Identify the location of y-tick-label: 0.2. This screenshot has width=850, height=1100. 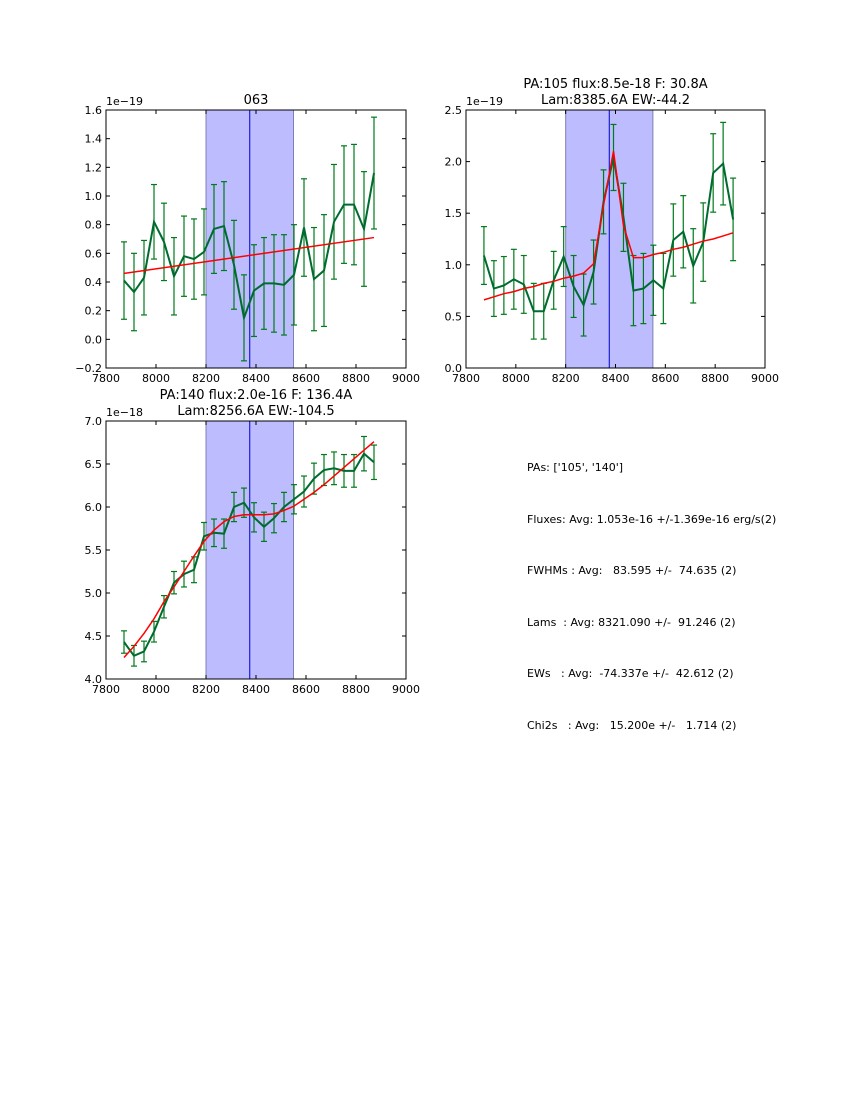
(94, 311).